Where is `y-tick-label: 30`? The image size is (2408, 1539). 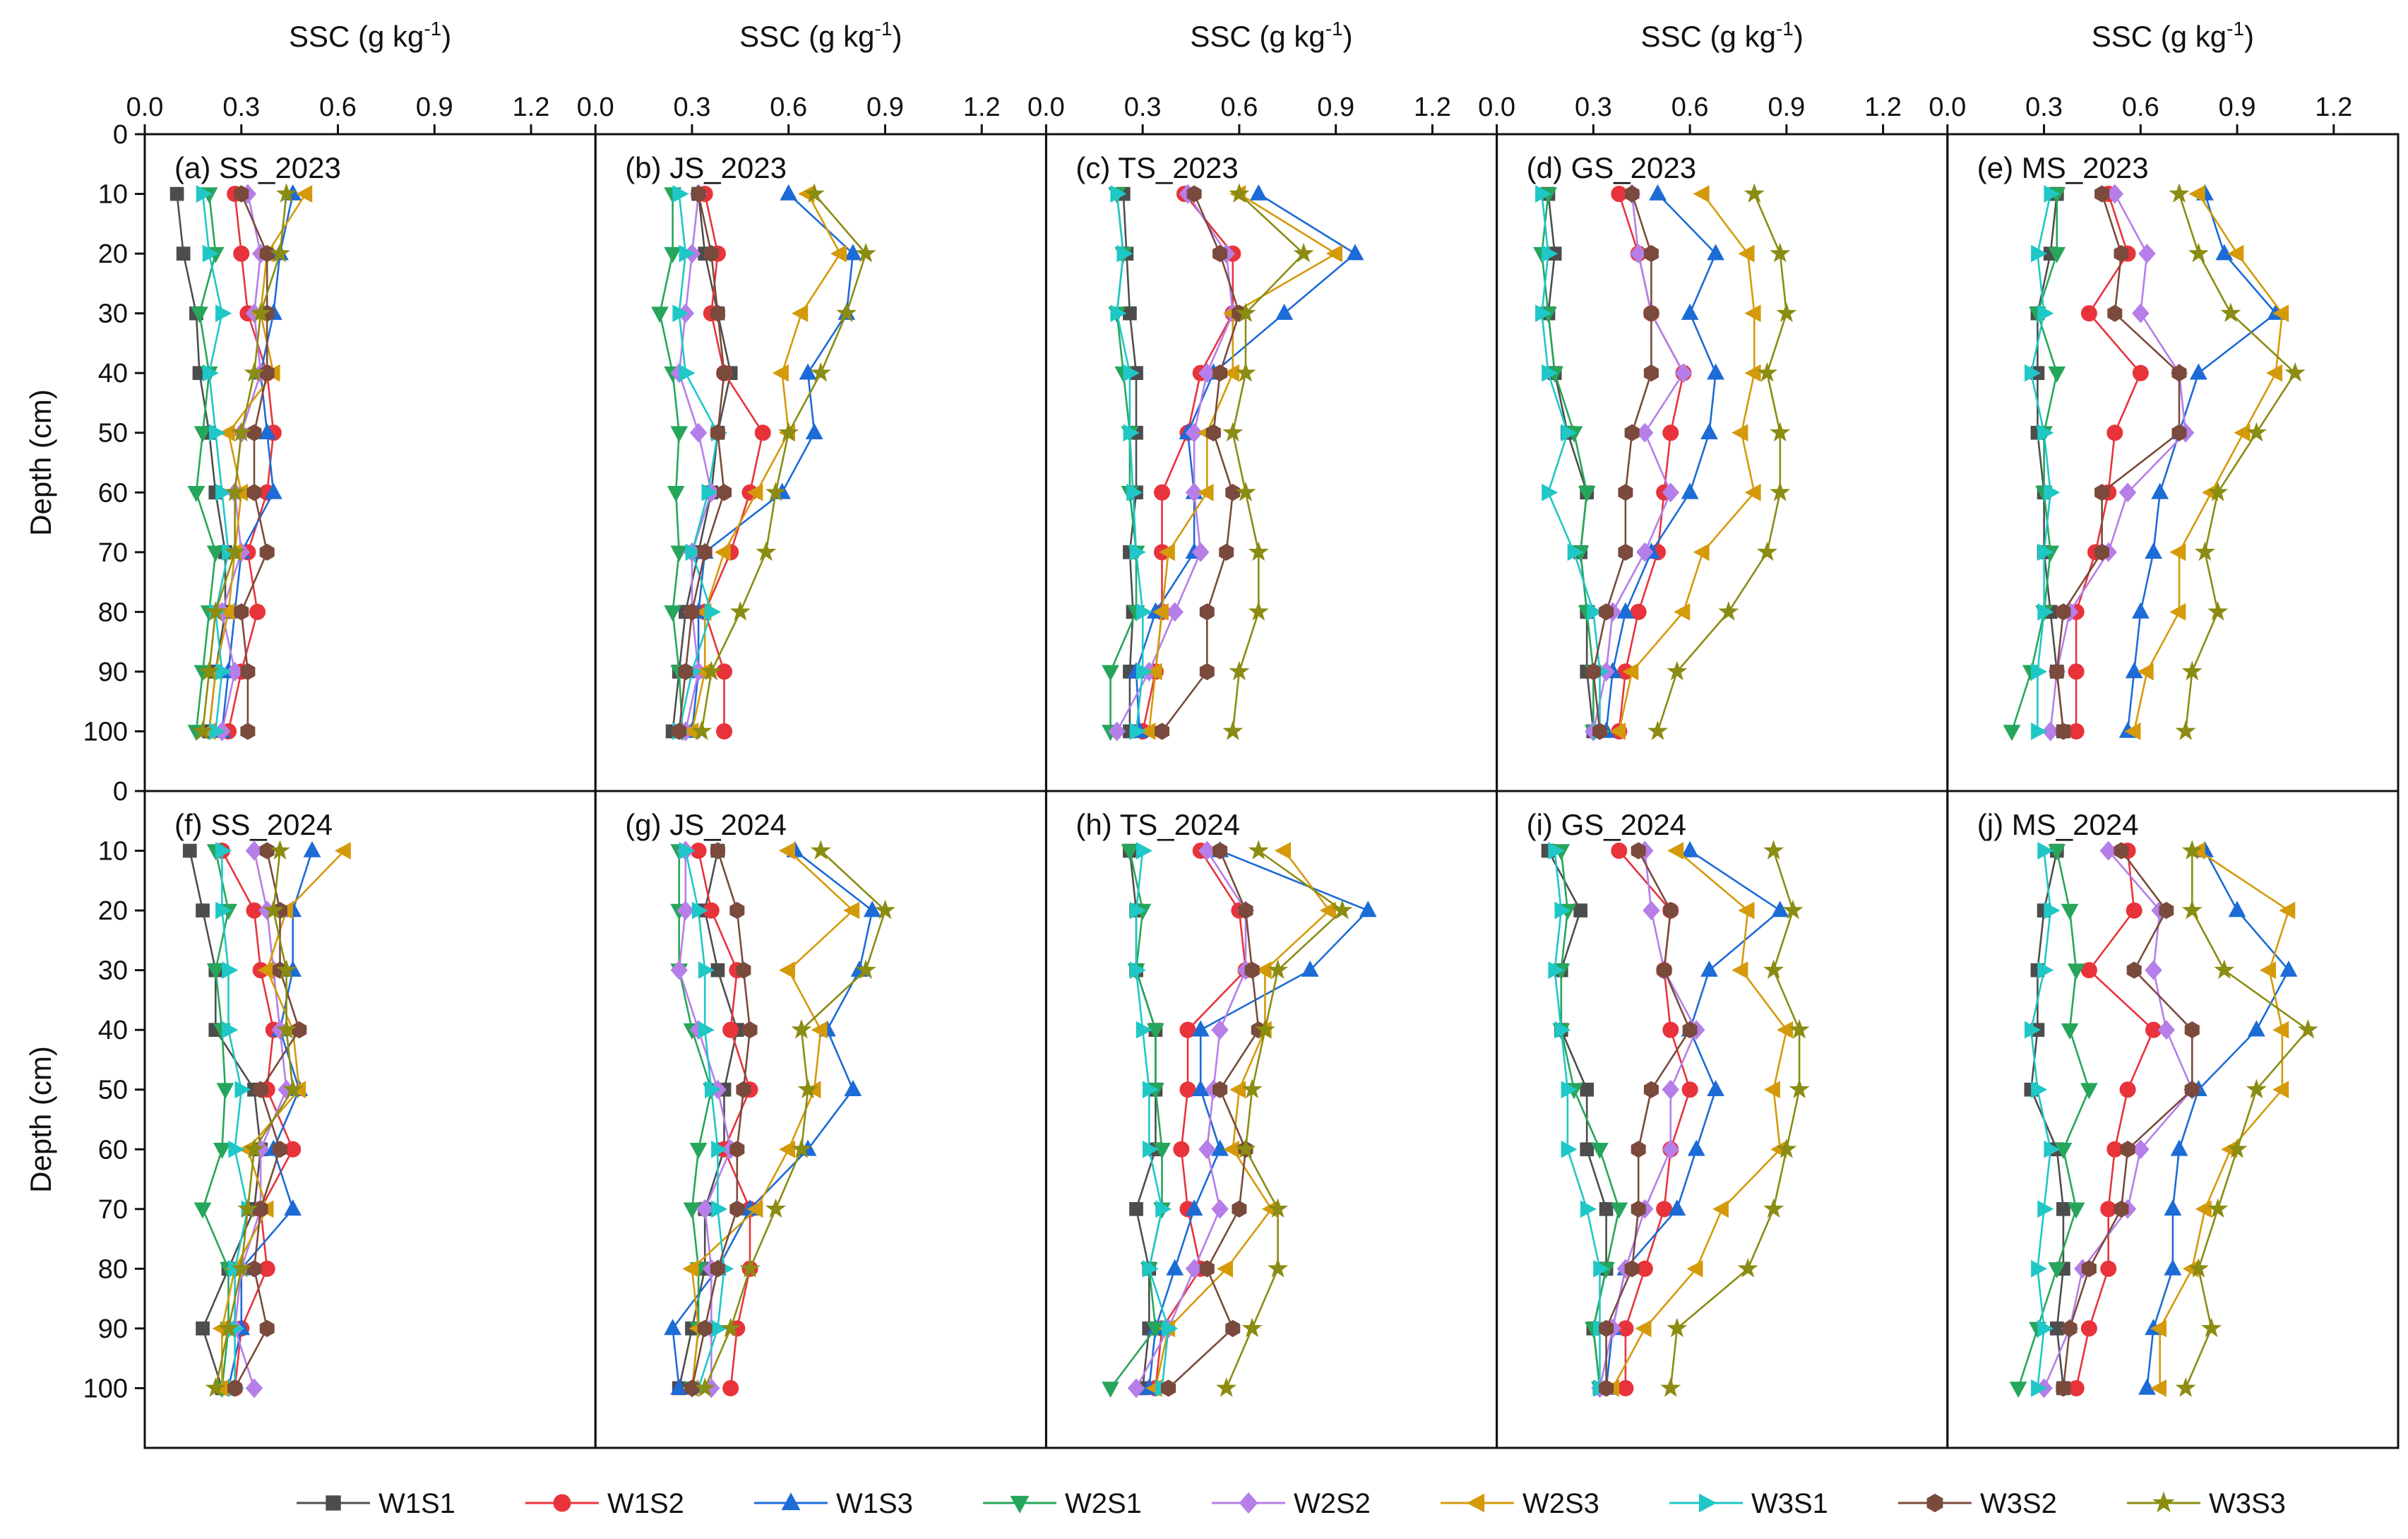
y-tick-label: 30 is located at coordinates (113, 314).